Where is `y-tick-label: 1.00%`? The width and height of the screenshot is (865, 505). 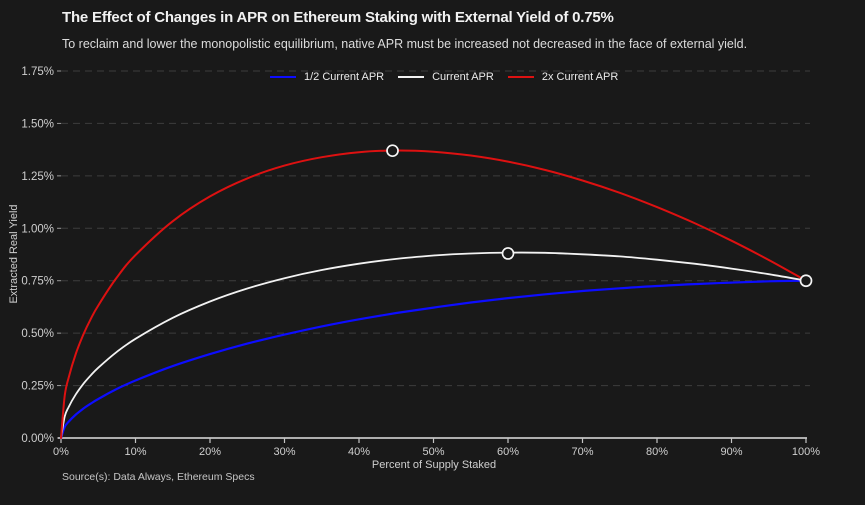
y-tick-label: 1.00% is located at coordinates (37, 229).